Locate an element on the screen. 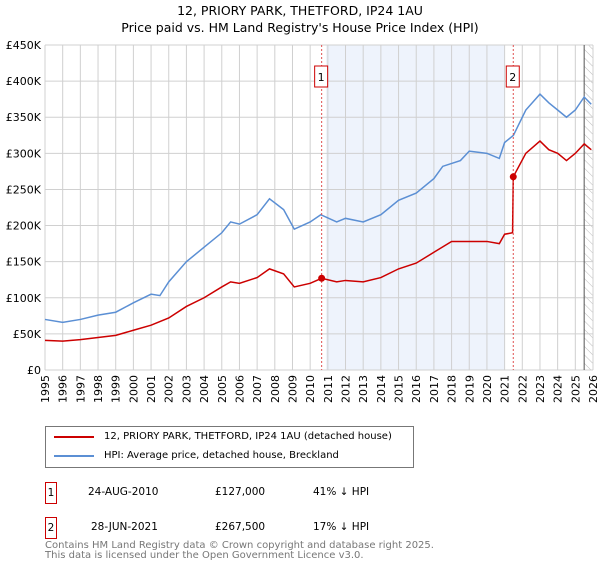  x-tick-label: 1998 is located at coordinates (98, 389).